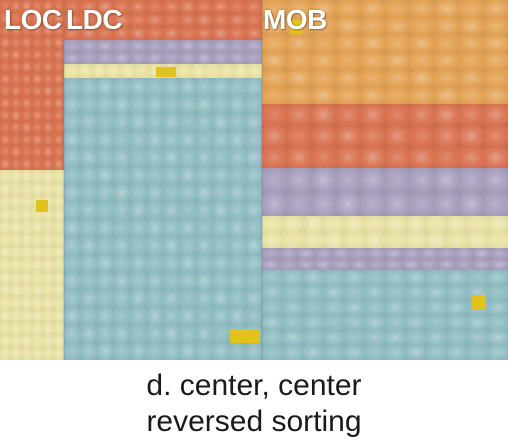  Describe the element at coordinates (274, 136) in the screenshot. I see `mob-red-band-cell` at that location.